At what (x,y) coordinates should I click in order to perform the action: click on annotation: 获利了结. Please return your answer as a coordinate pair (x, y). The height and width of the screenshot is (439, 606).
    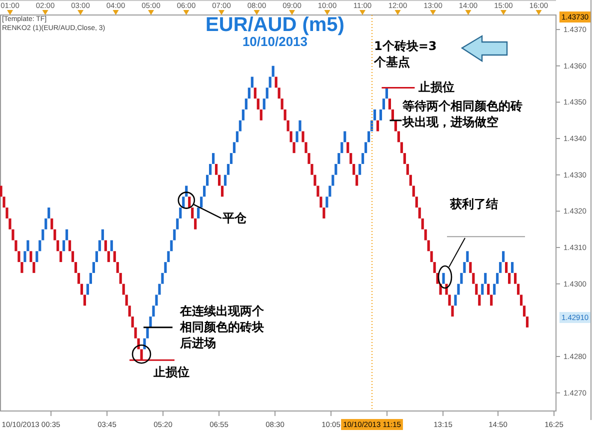
    Looking at the image, I should click on (474, 204).